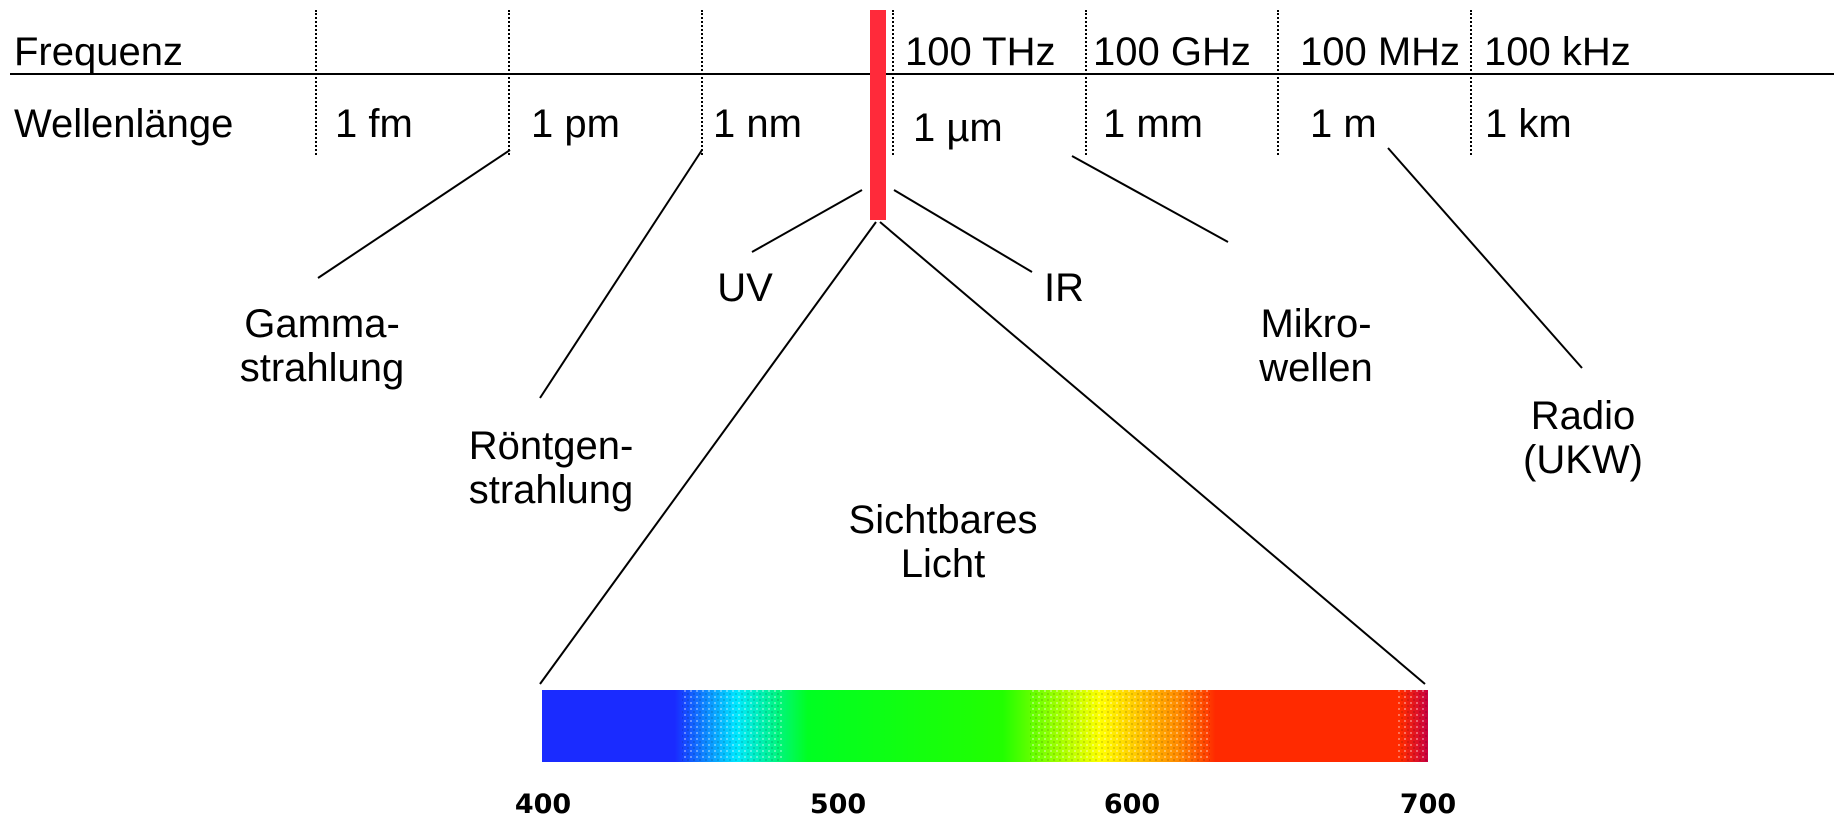 The width and height of the screenshot is (1834, 820). Describe the element at coordinates (807, 221) in the screenshot. I see `uv-pointer` at that location.